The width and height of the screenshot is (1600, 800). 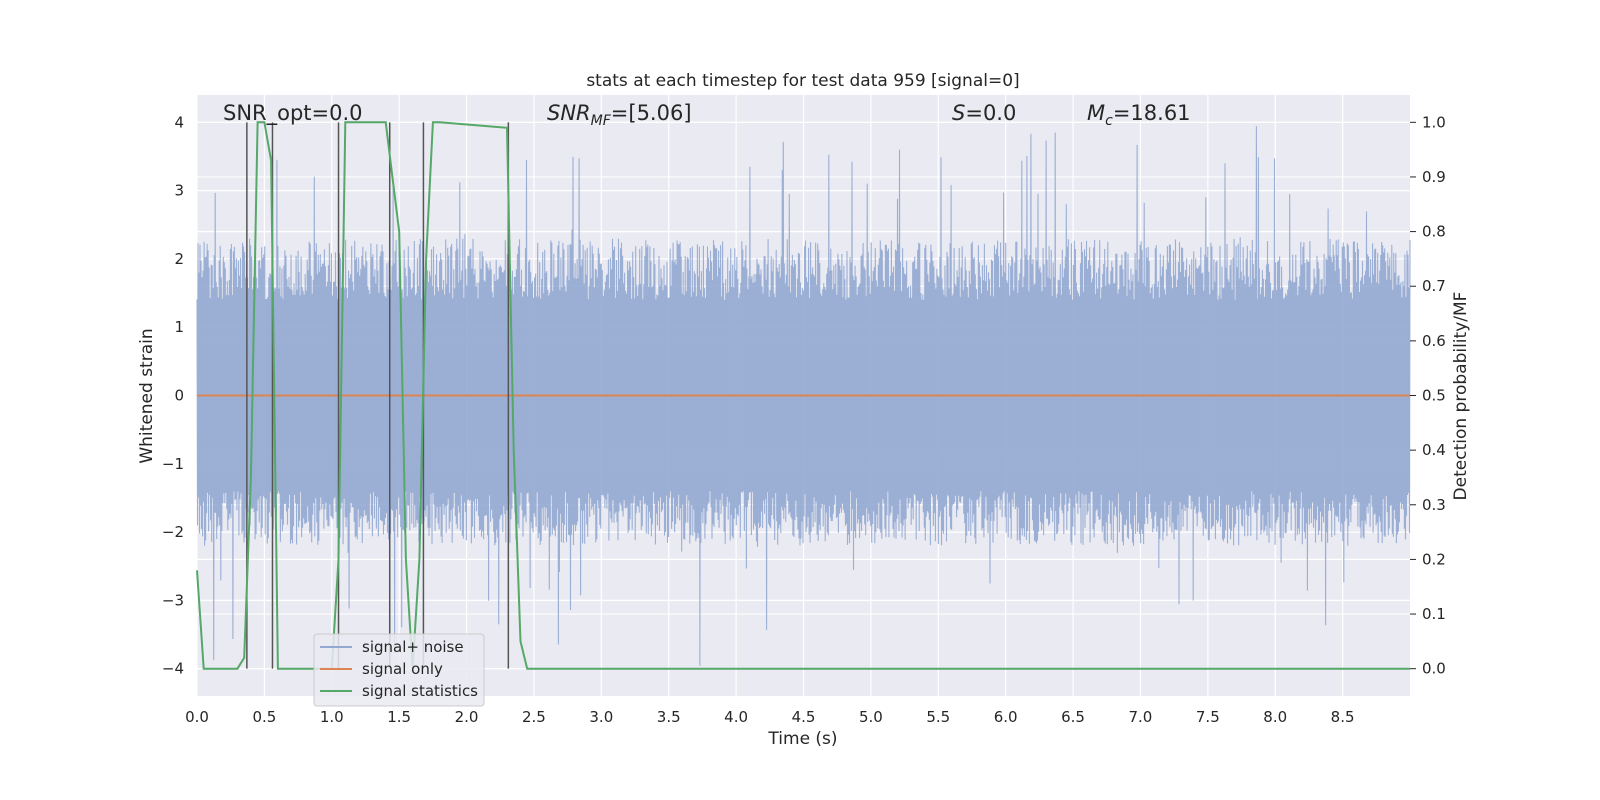 I want to click on y-right-tick-label: 0.8, so click(x=1434, y=232).